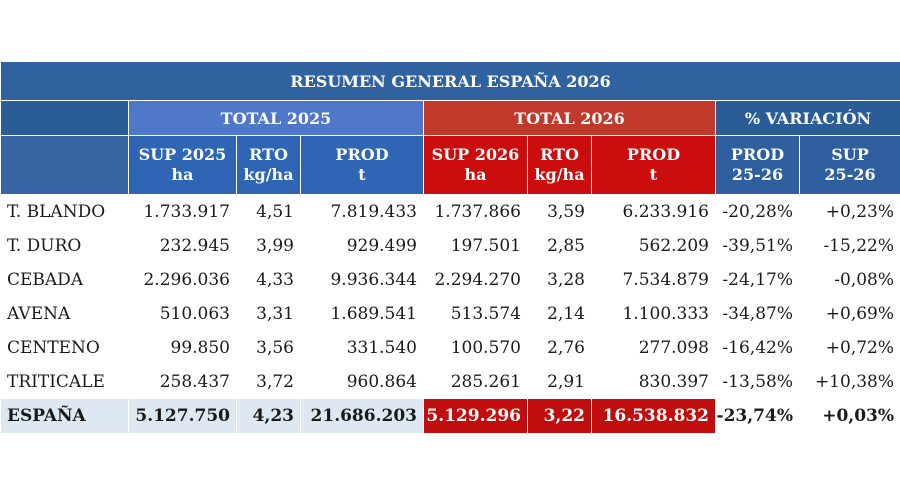  What do you see at coordinates (64, 211) in the screenshot?
I see `crop-name: T. BLANDO` at bounding box center [64, 211].